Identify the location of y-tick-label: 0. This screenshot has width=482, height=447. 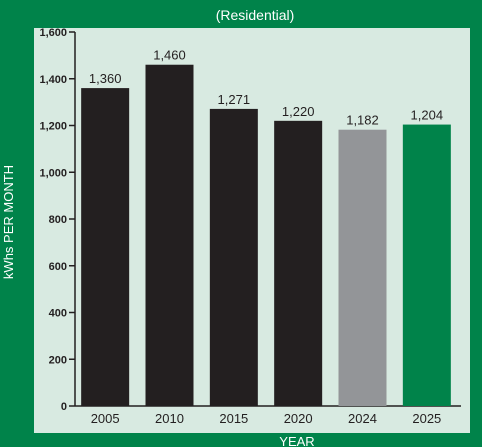
(64, 407).